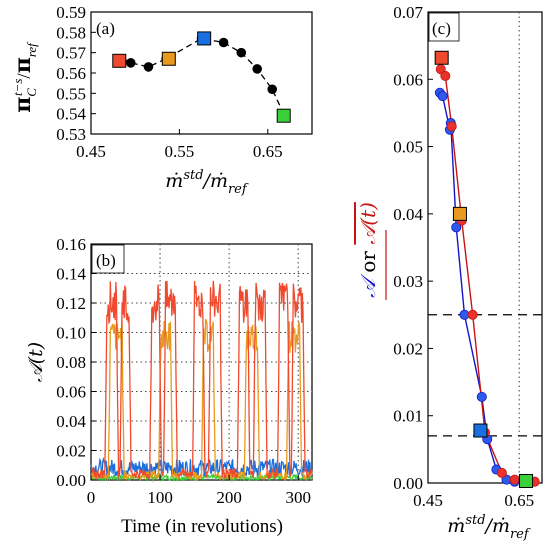 The width and height of the screenshot is (546, 550). Describe the element at coordinates (71, 73) in the screenshot. I see `panel-a-ytick-label: 0.56` at that location.